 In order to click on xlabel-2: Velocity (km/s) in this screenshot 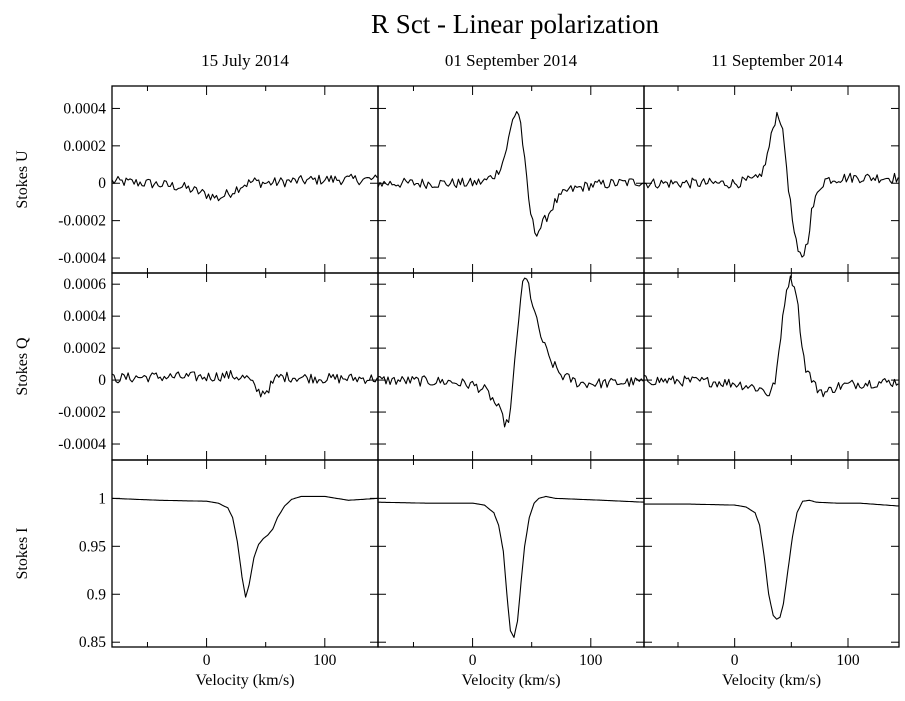, I will do `click(771, 680)`.